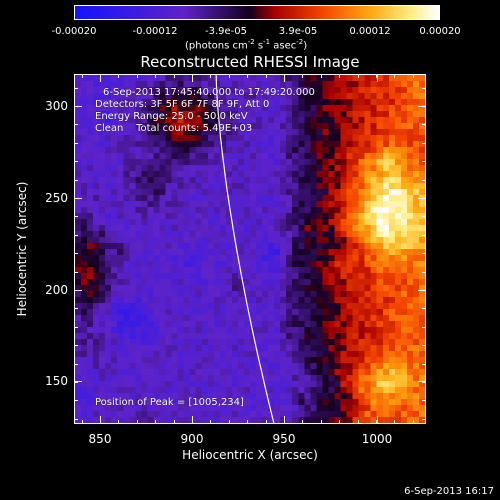 This screenshot has width=500, height=500. I want to click on x-tick-label: 900, so click(192, 439).